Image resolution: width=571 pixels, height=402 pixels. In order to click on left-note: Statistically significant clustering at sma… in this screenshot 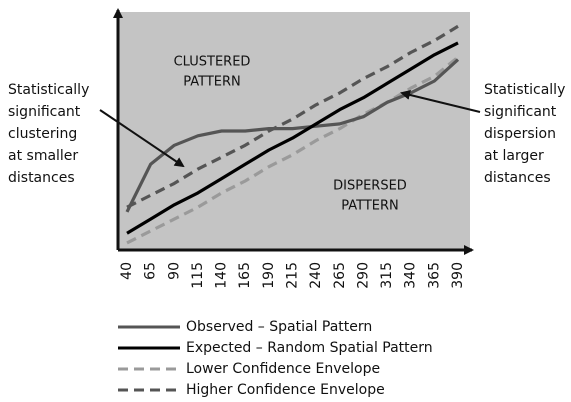, I will do `click(48, 134)`.